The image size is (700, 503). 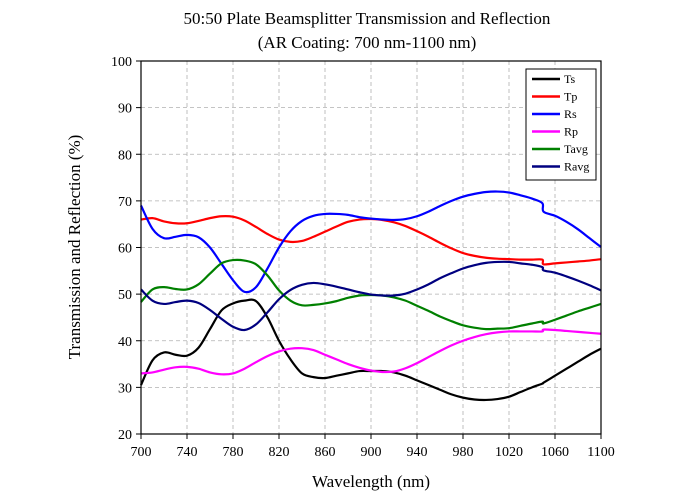 I want to click on y-tick-label: 20, so click(x=125, y=435).